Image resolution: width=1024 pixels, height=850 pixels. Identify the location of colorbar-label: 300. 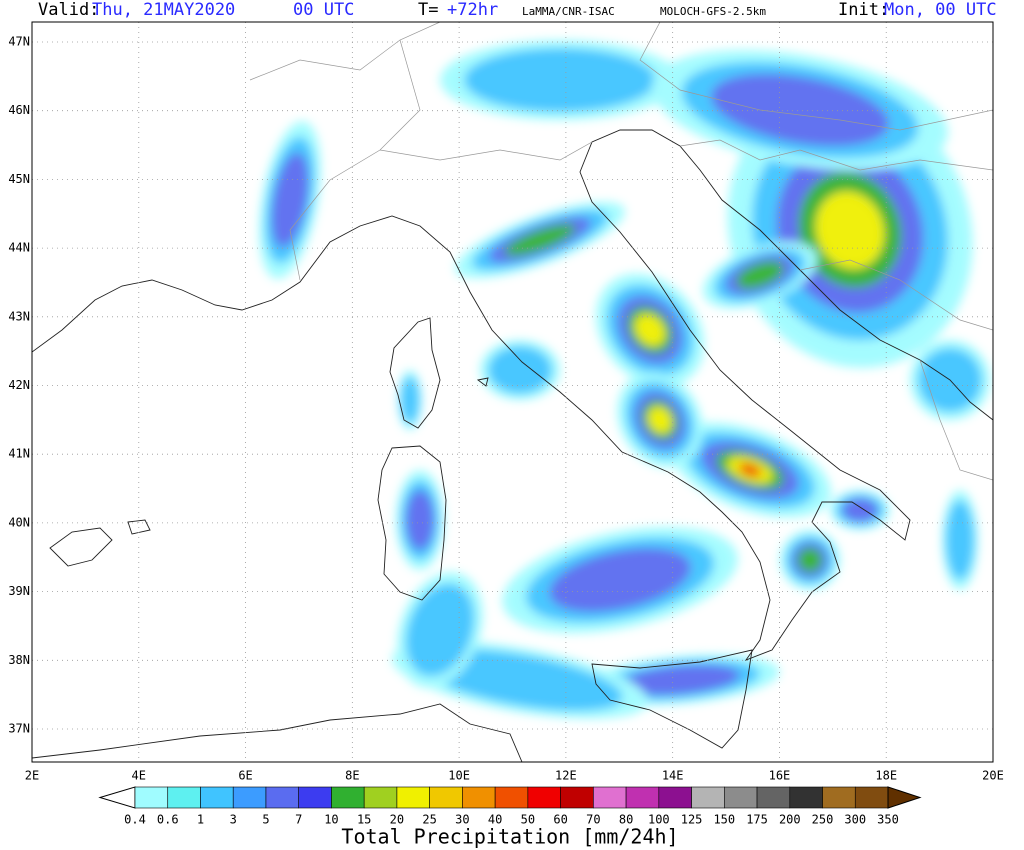
(855, 820).